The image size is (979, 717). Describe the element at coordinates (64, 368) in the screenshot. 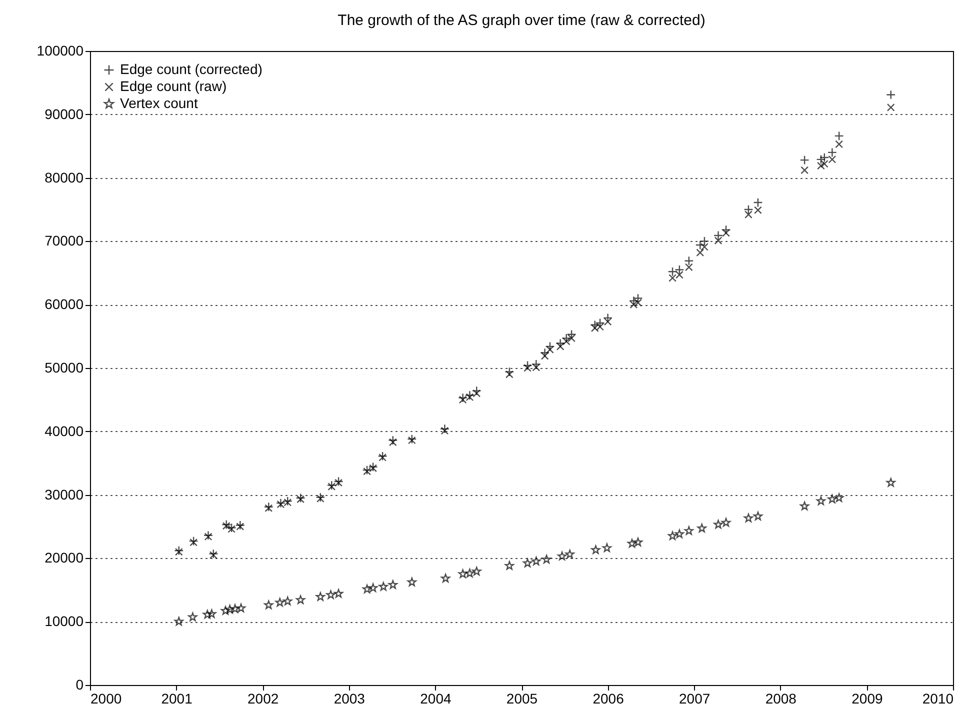

I see `y-tick-label: 50000` at that location.